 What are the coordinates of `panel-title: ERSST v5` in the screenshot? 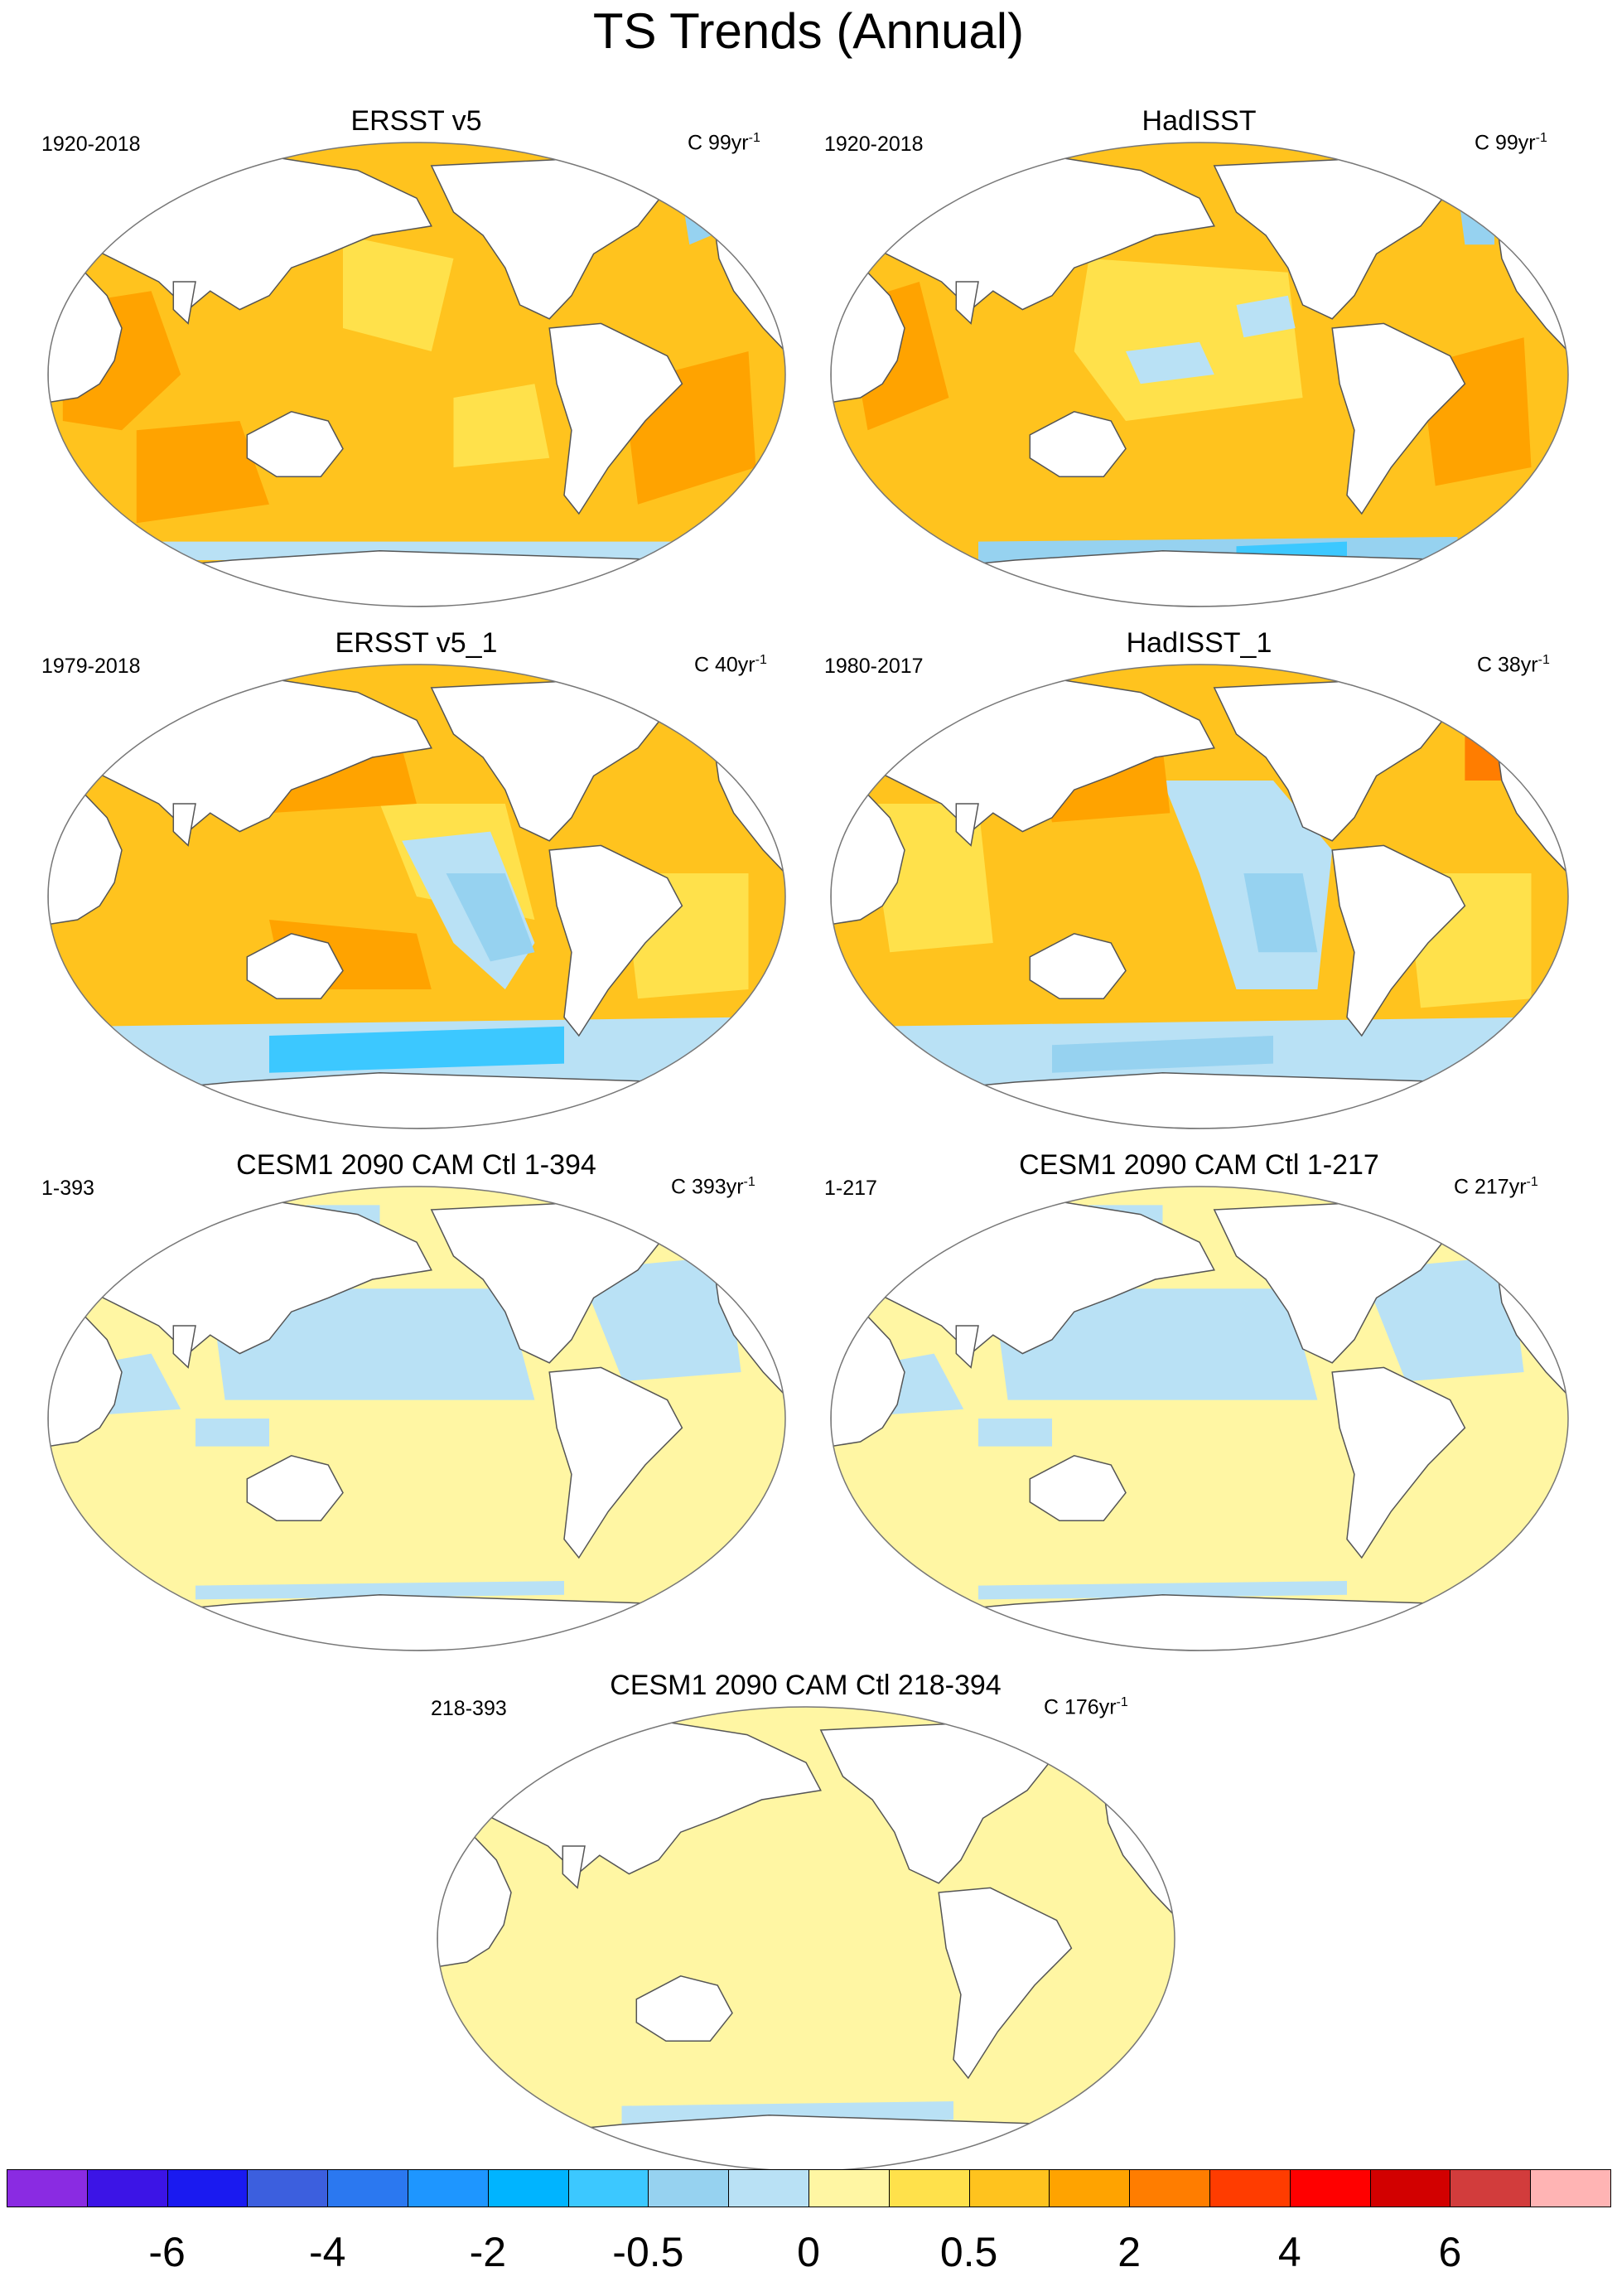 It's located at (416, 121).